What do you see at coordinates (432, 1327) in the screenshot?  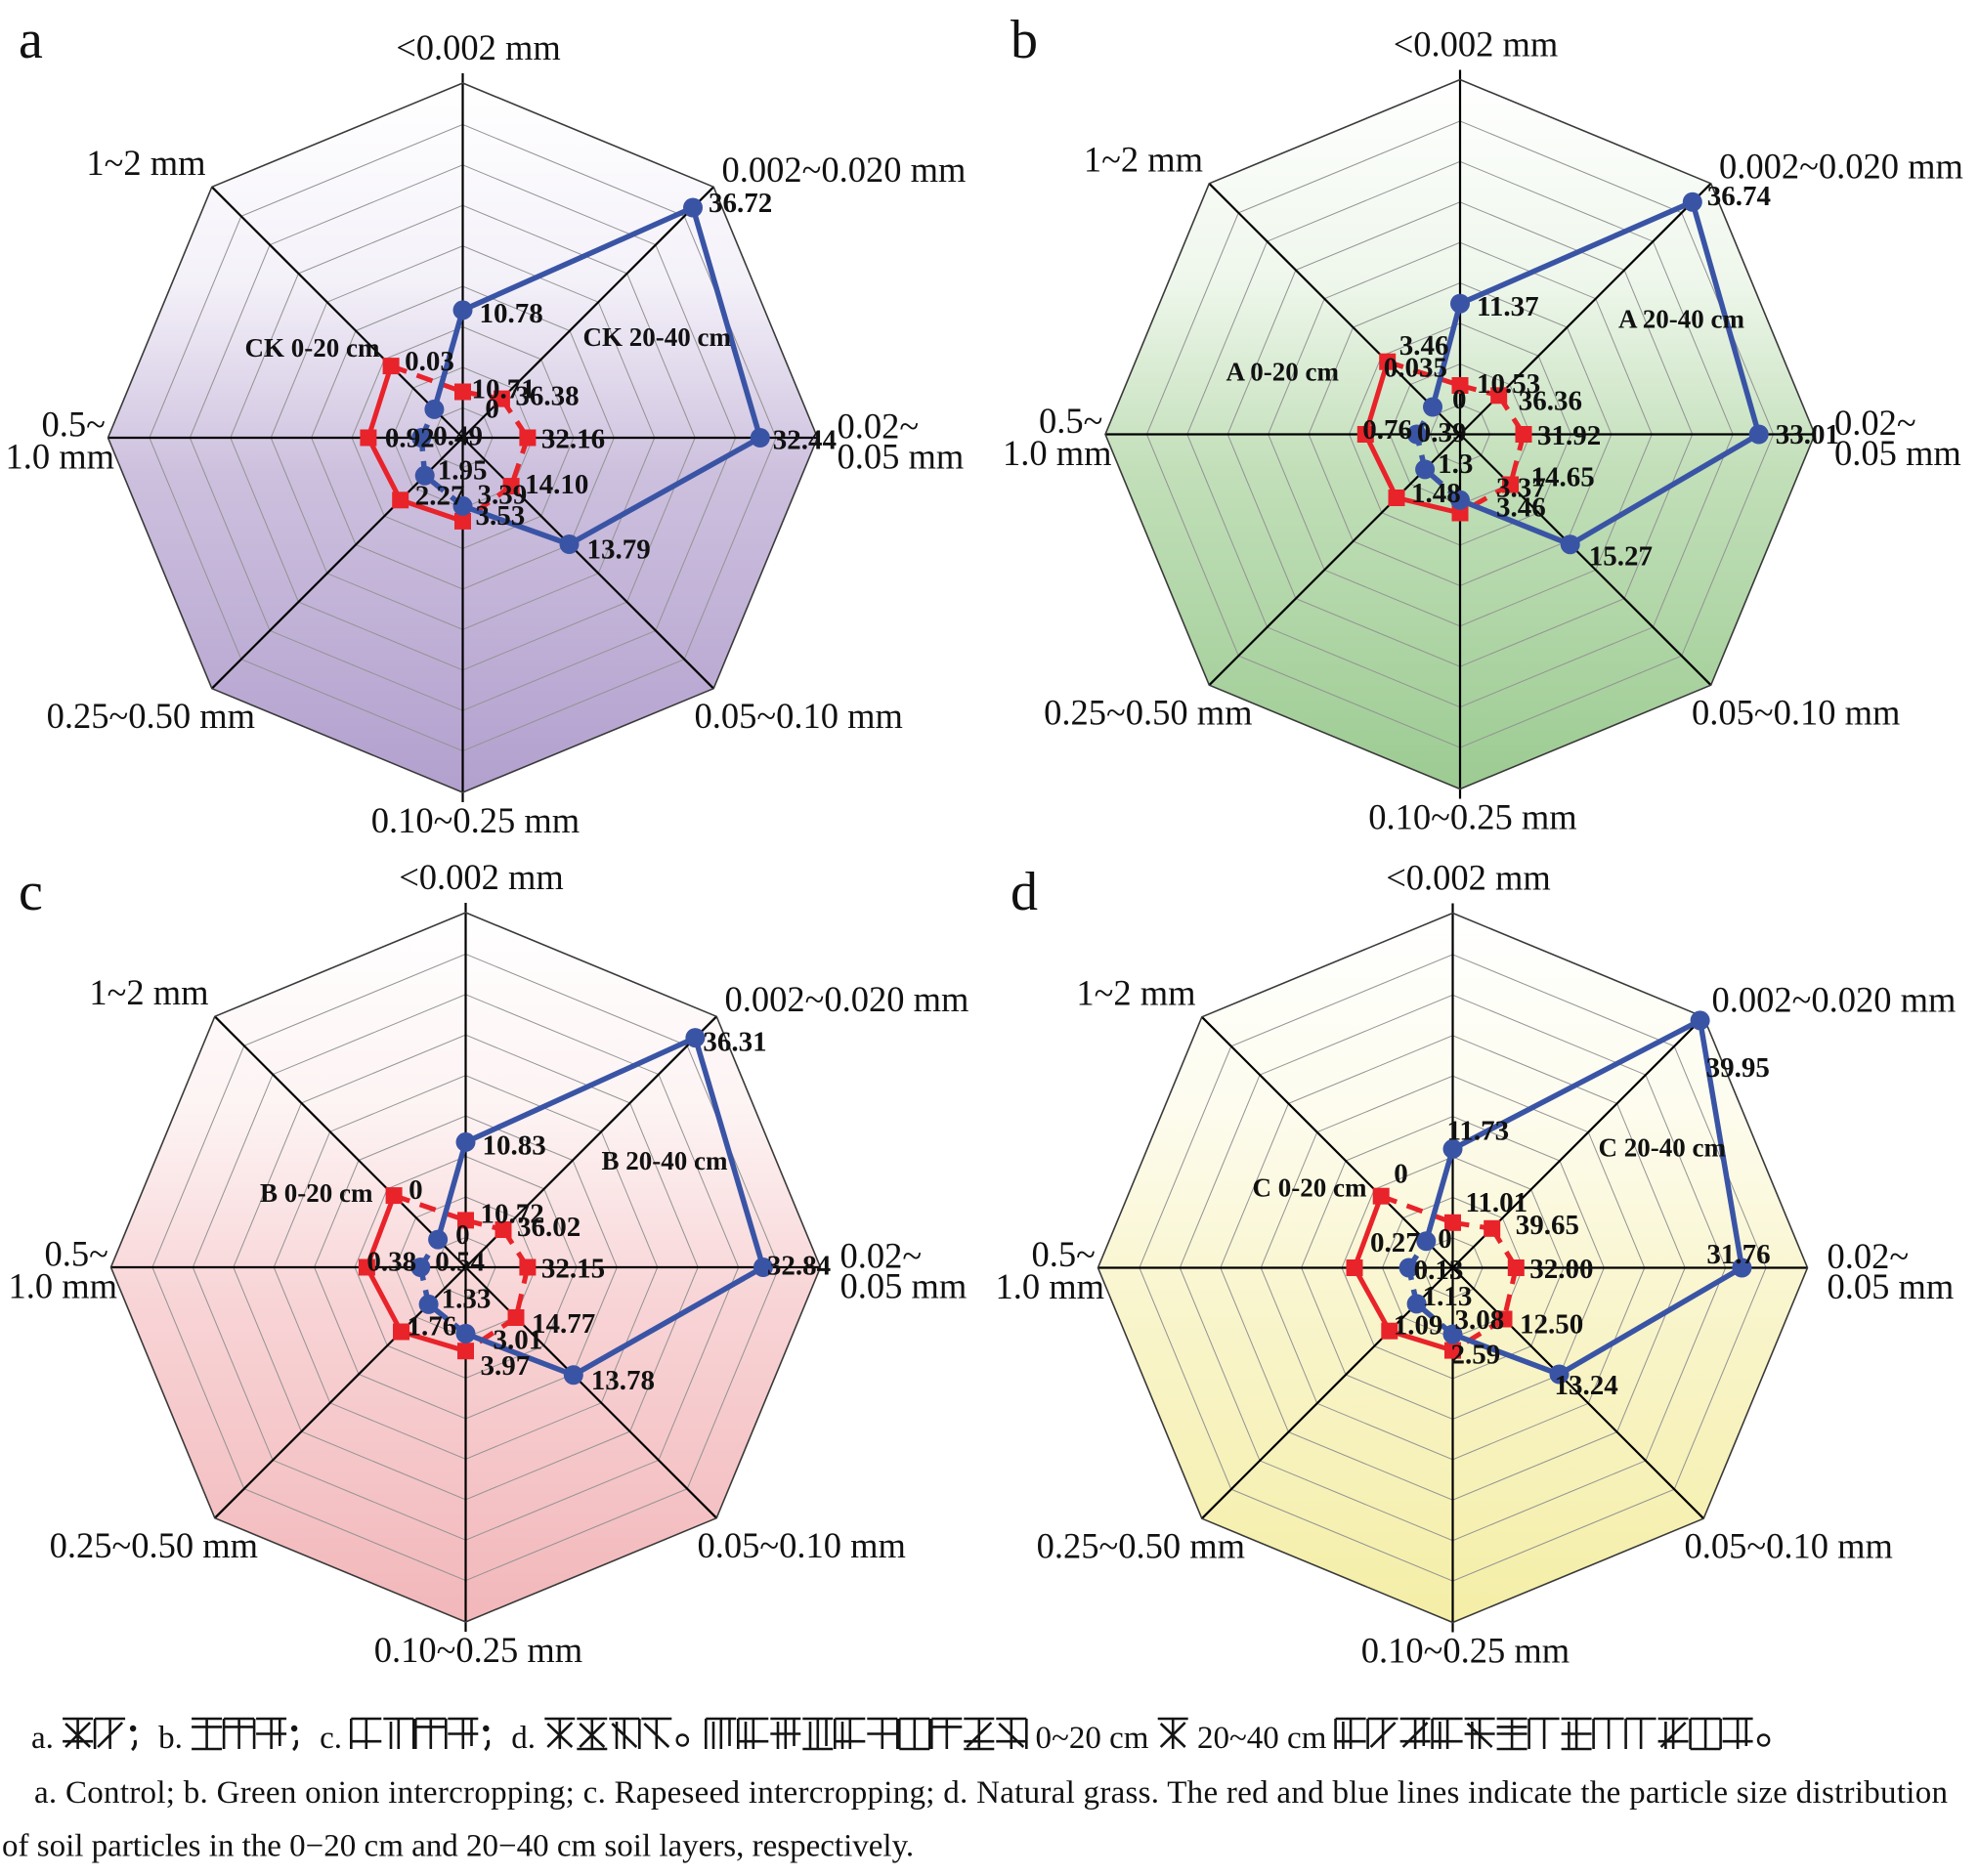 I see `svg-text: 1.76` at bounding box center [432, 1327].